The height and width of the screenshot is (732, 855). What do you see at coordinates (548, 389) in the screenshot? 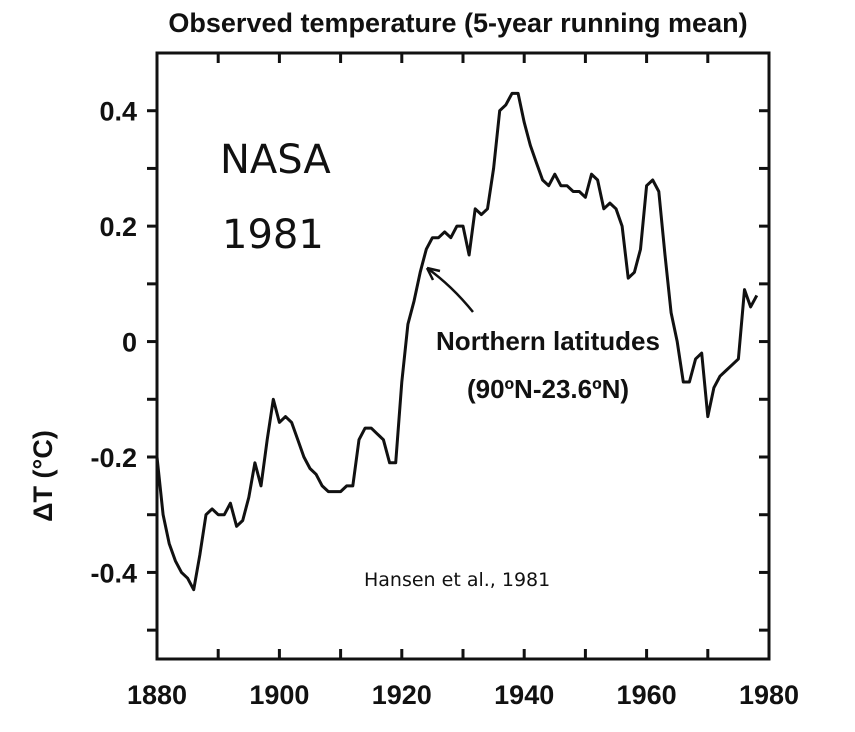
I see `annotation-series-label-2: (90ºN-23.6ºN)` at bounding box center [548, 389].